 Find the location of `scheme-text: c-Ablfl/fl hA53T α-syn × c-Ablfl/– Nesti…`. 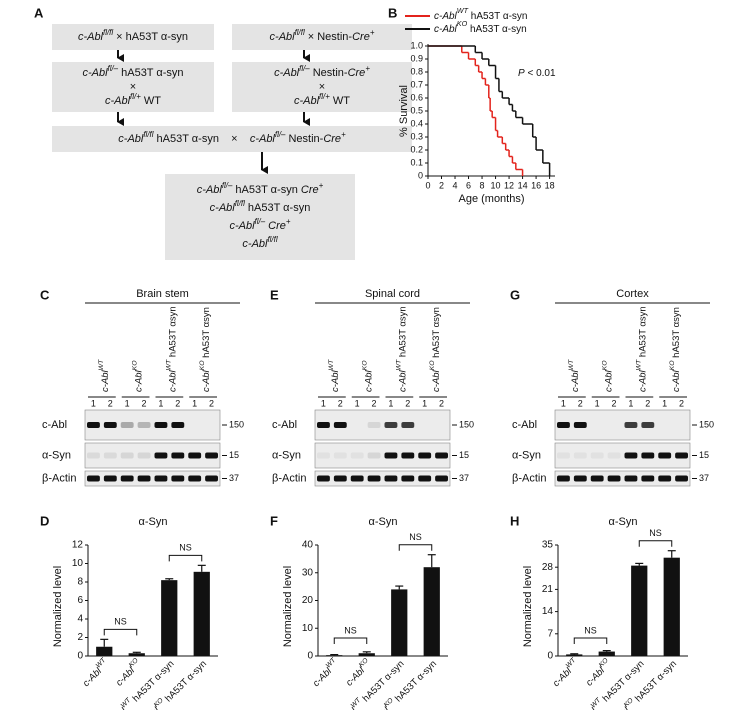

scheme-text: c-Ablfl/fl hA53T α-syn × c-Ablfl/– Nesti… is located at coordinates (232, 137).